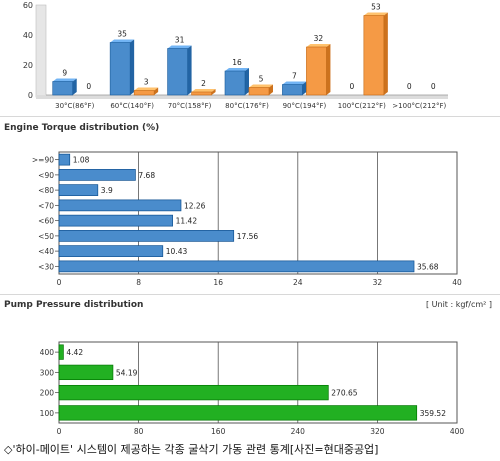 This screenshot has height=461, width=500. What do you see at coordinates (46, 251) in the screenshot?
I see `torque-category-label: <40` at bounding box center [46, 251].